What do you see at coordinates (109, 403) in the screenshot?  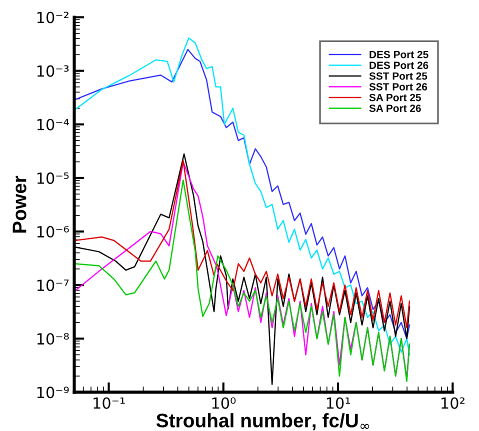 I see `x-tick-label: 10⁻¹` at bounding box center [109, 403].